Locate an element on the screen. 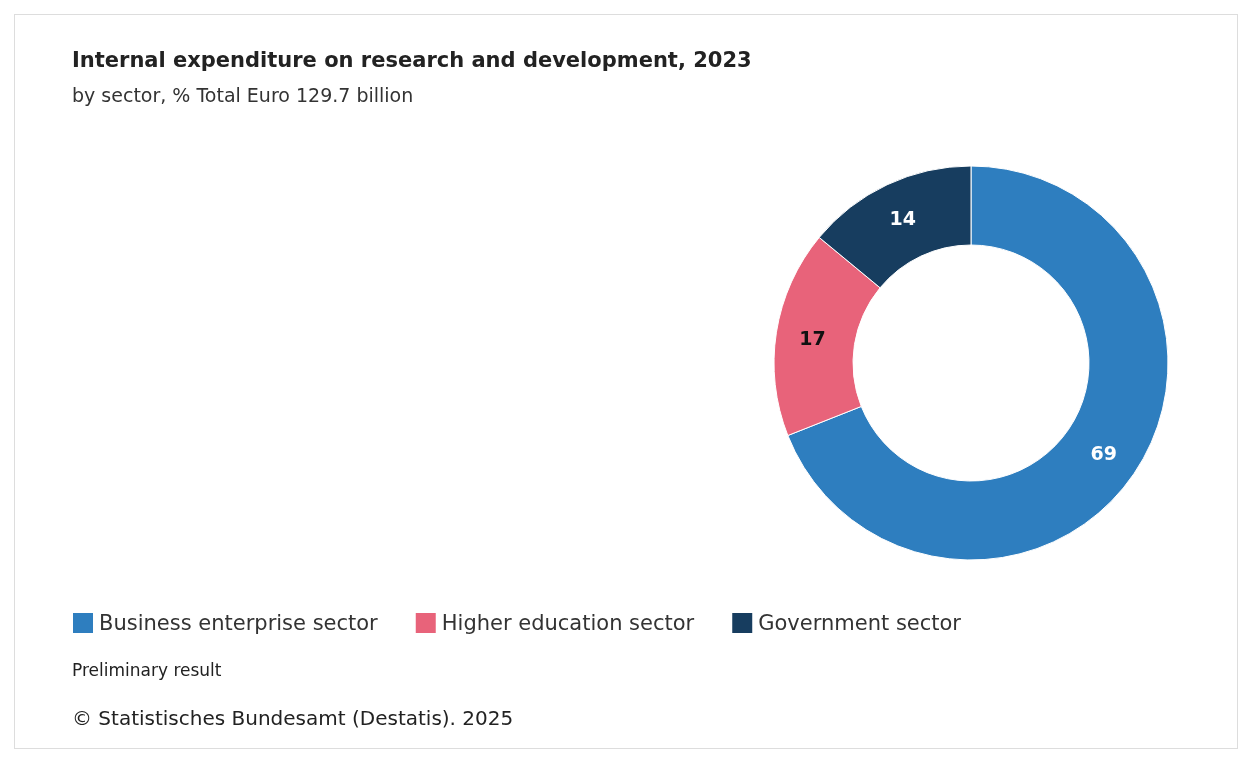 The width and height of the screenshot is (1250, 761). text: Preliminary result is located at coordinates (147, 670).